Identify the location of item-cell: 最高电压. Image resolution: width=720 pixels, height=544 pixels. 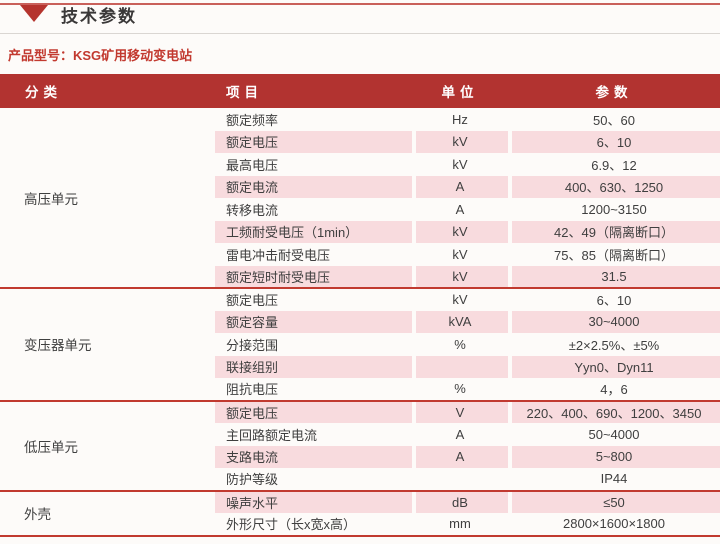
(252, 165).